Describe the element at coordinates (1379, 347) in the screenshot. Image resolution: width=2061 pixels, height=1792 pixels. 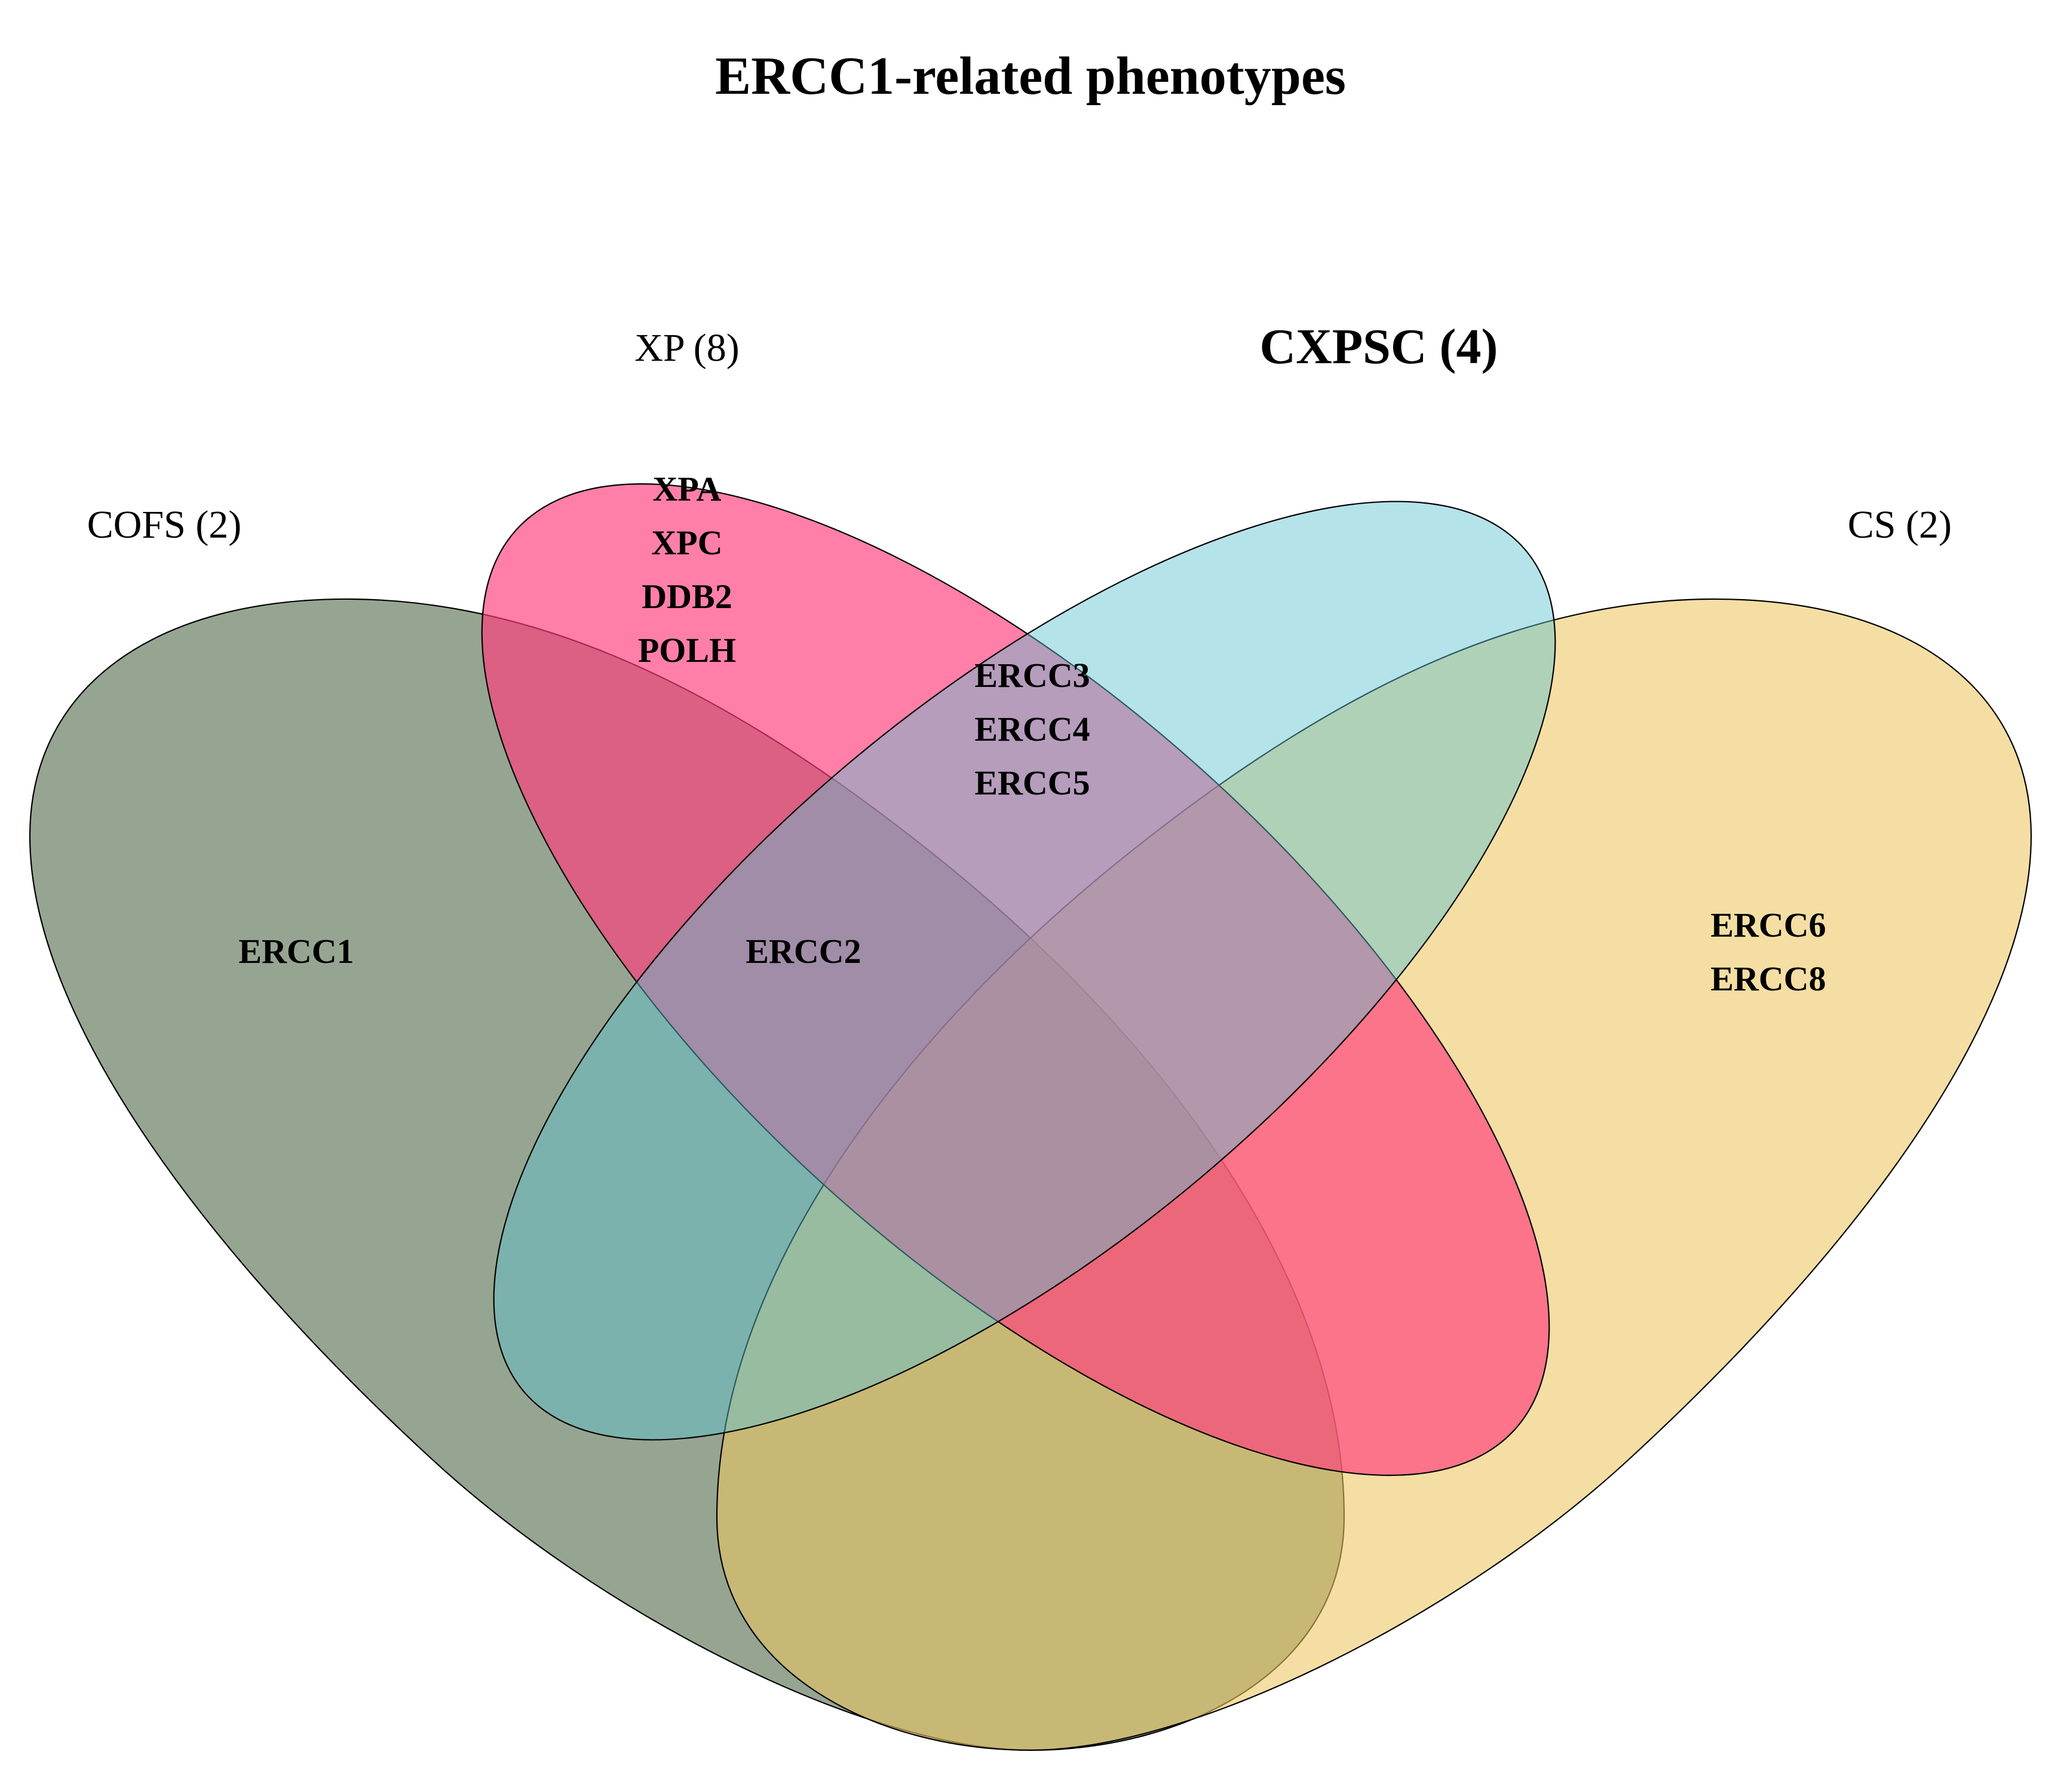
I see `set-label-cxpsc: CXPSC (4)` at that location.